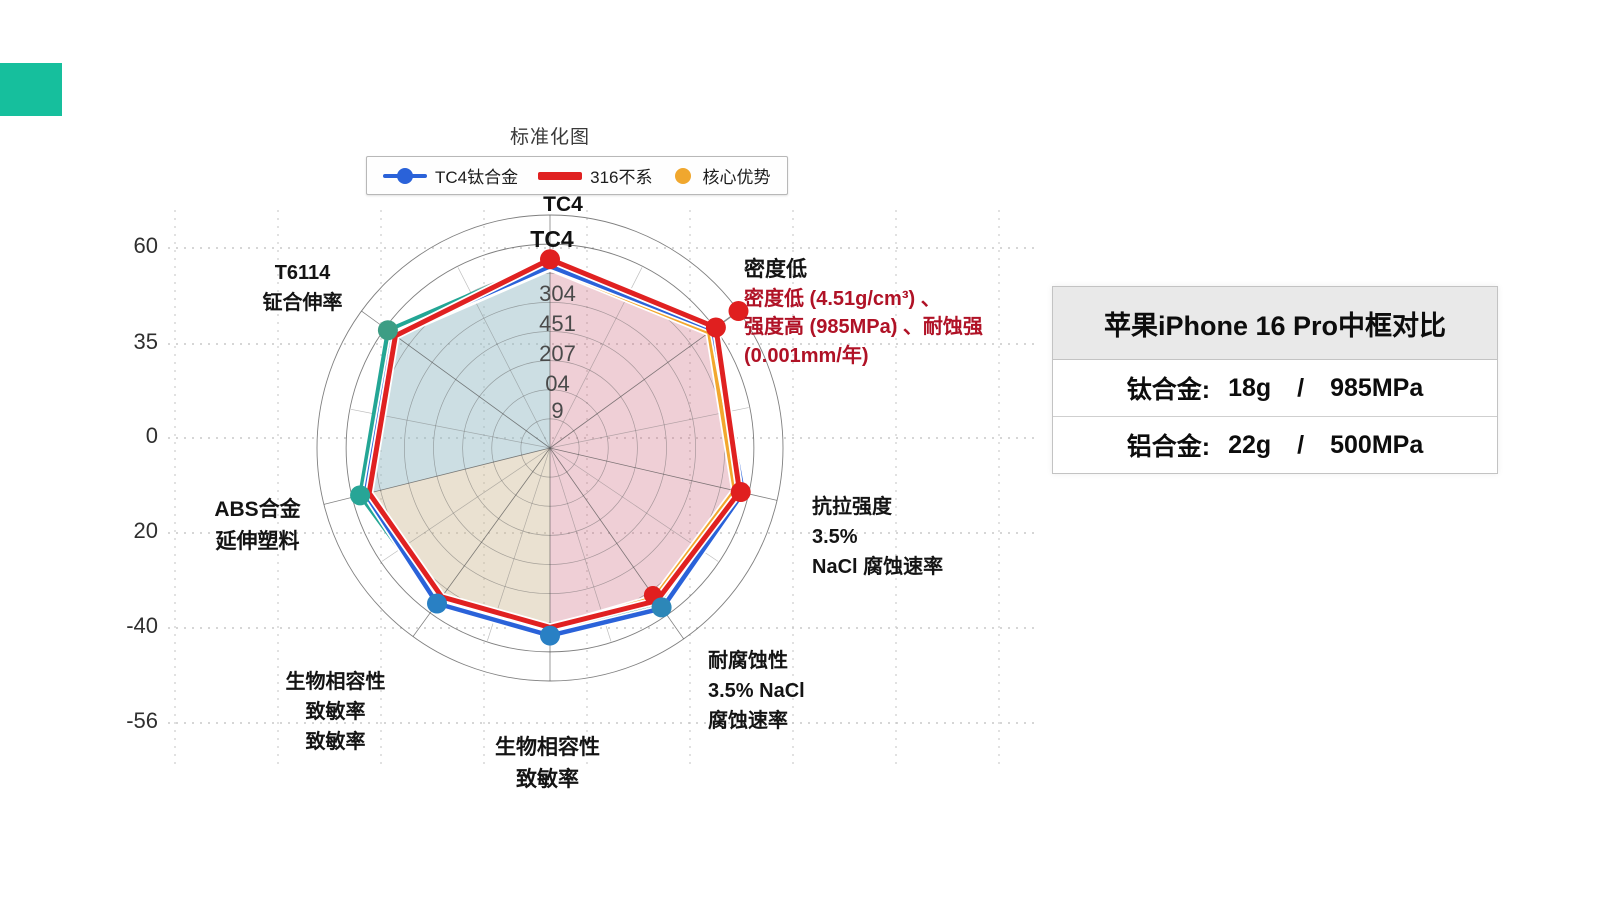 Image resolution: width=1600 pixels, height=898 pixels. I want to click on axis-label-upper-left: T6114 钲合伸率, so click(302, 288).